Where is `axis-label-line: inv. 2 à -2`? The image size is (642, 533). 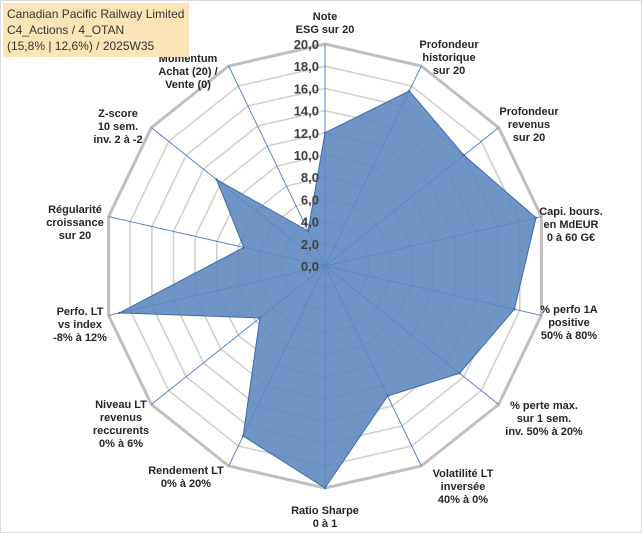
axis-label-line: inv. 2 à -2 is located at coordinates (117, 140).